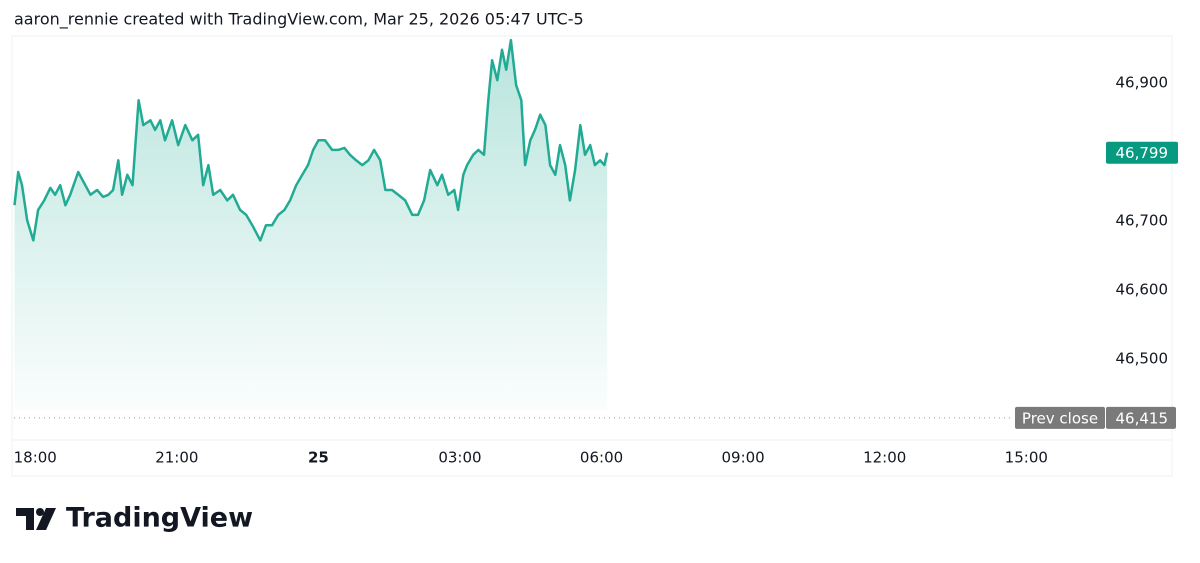 This screenshot has height=563, width=1200. I want to click on prev-close-text: Prev close, so click(1060, 418).